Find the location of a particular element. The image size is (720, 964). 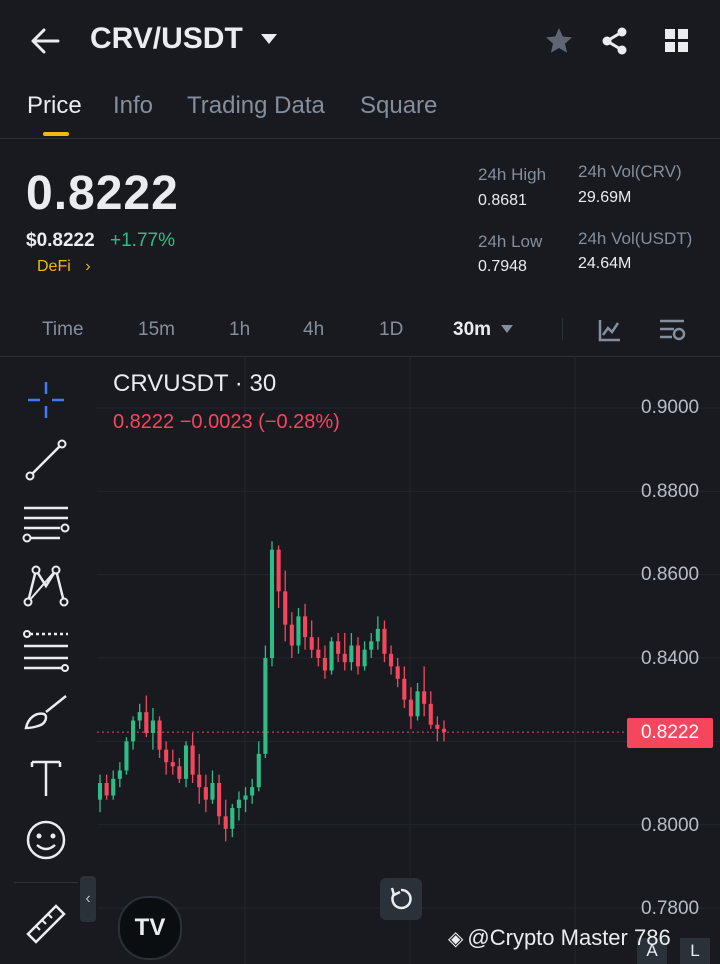

vol-base-label: 24h Vol(CRV) is located at coordinates (630, 171).